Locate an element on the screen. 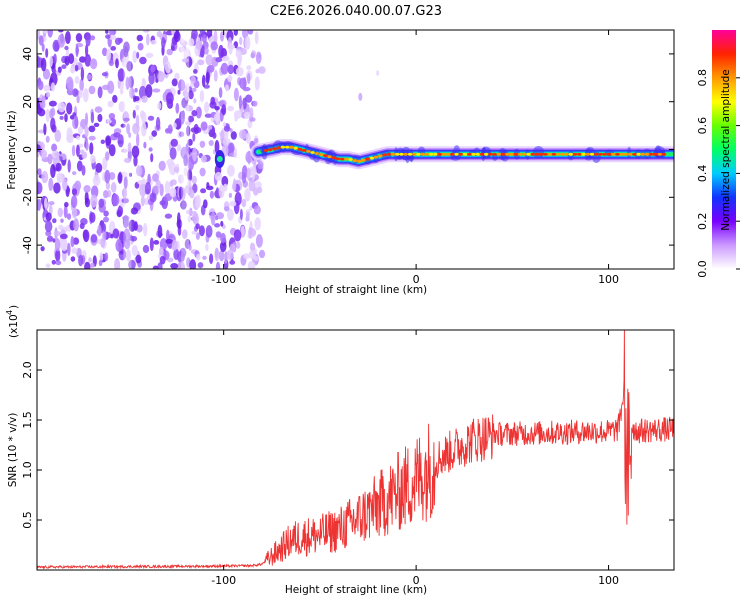 The image size is (750, 600). signal-track is located at coordinates (444, 120).